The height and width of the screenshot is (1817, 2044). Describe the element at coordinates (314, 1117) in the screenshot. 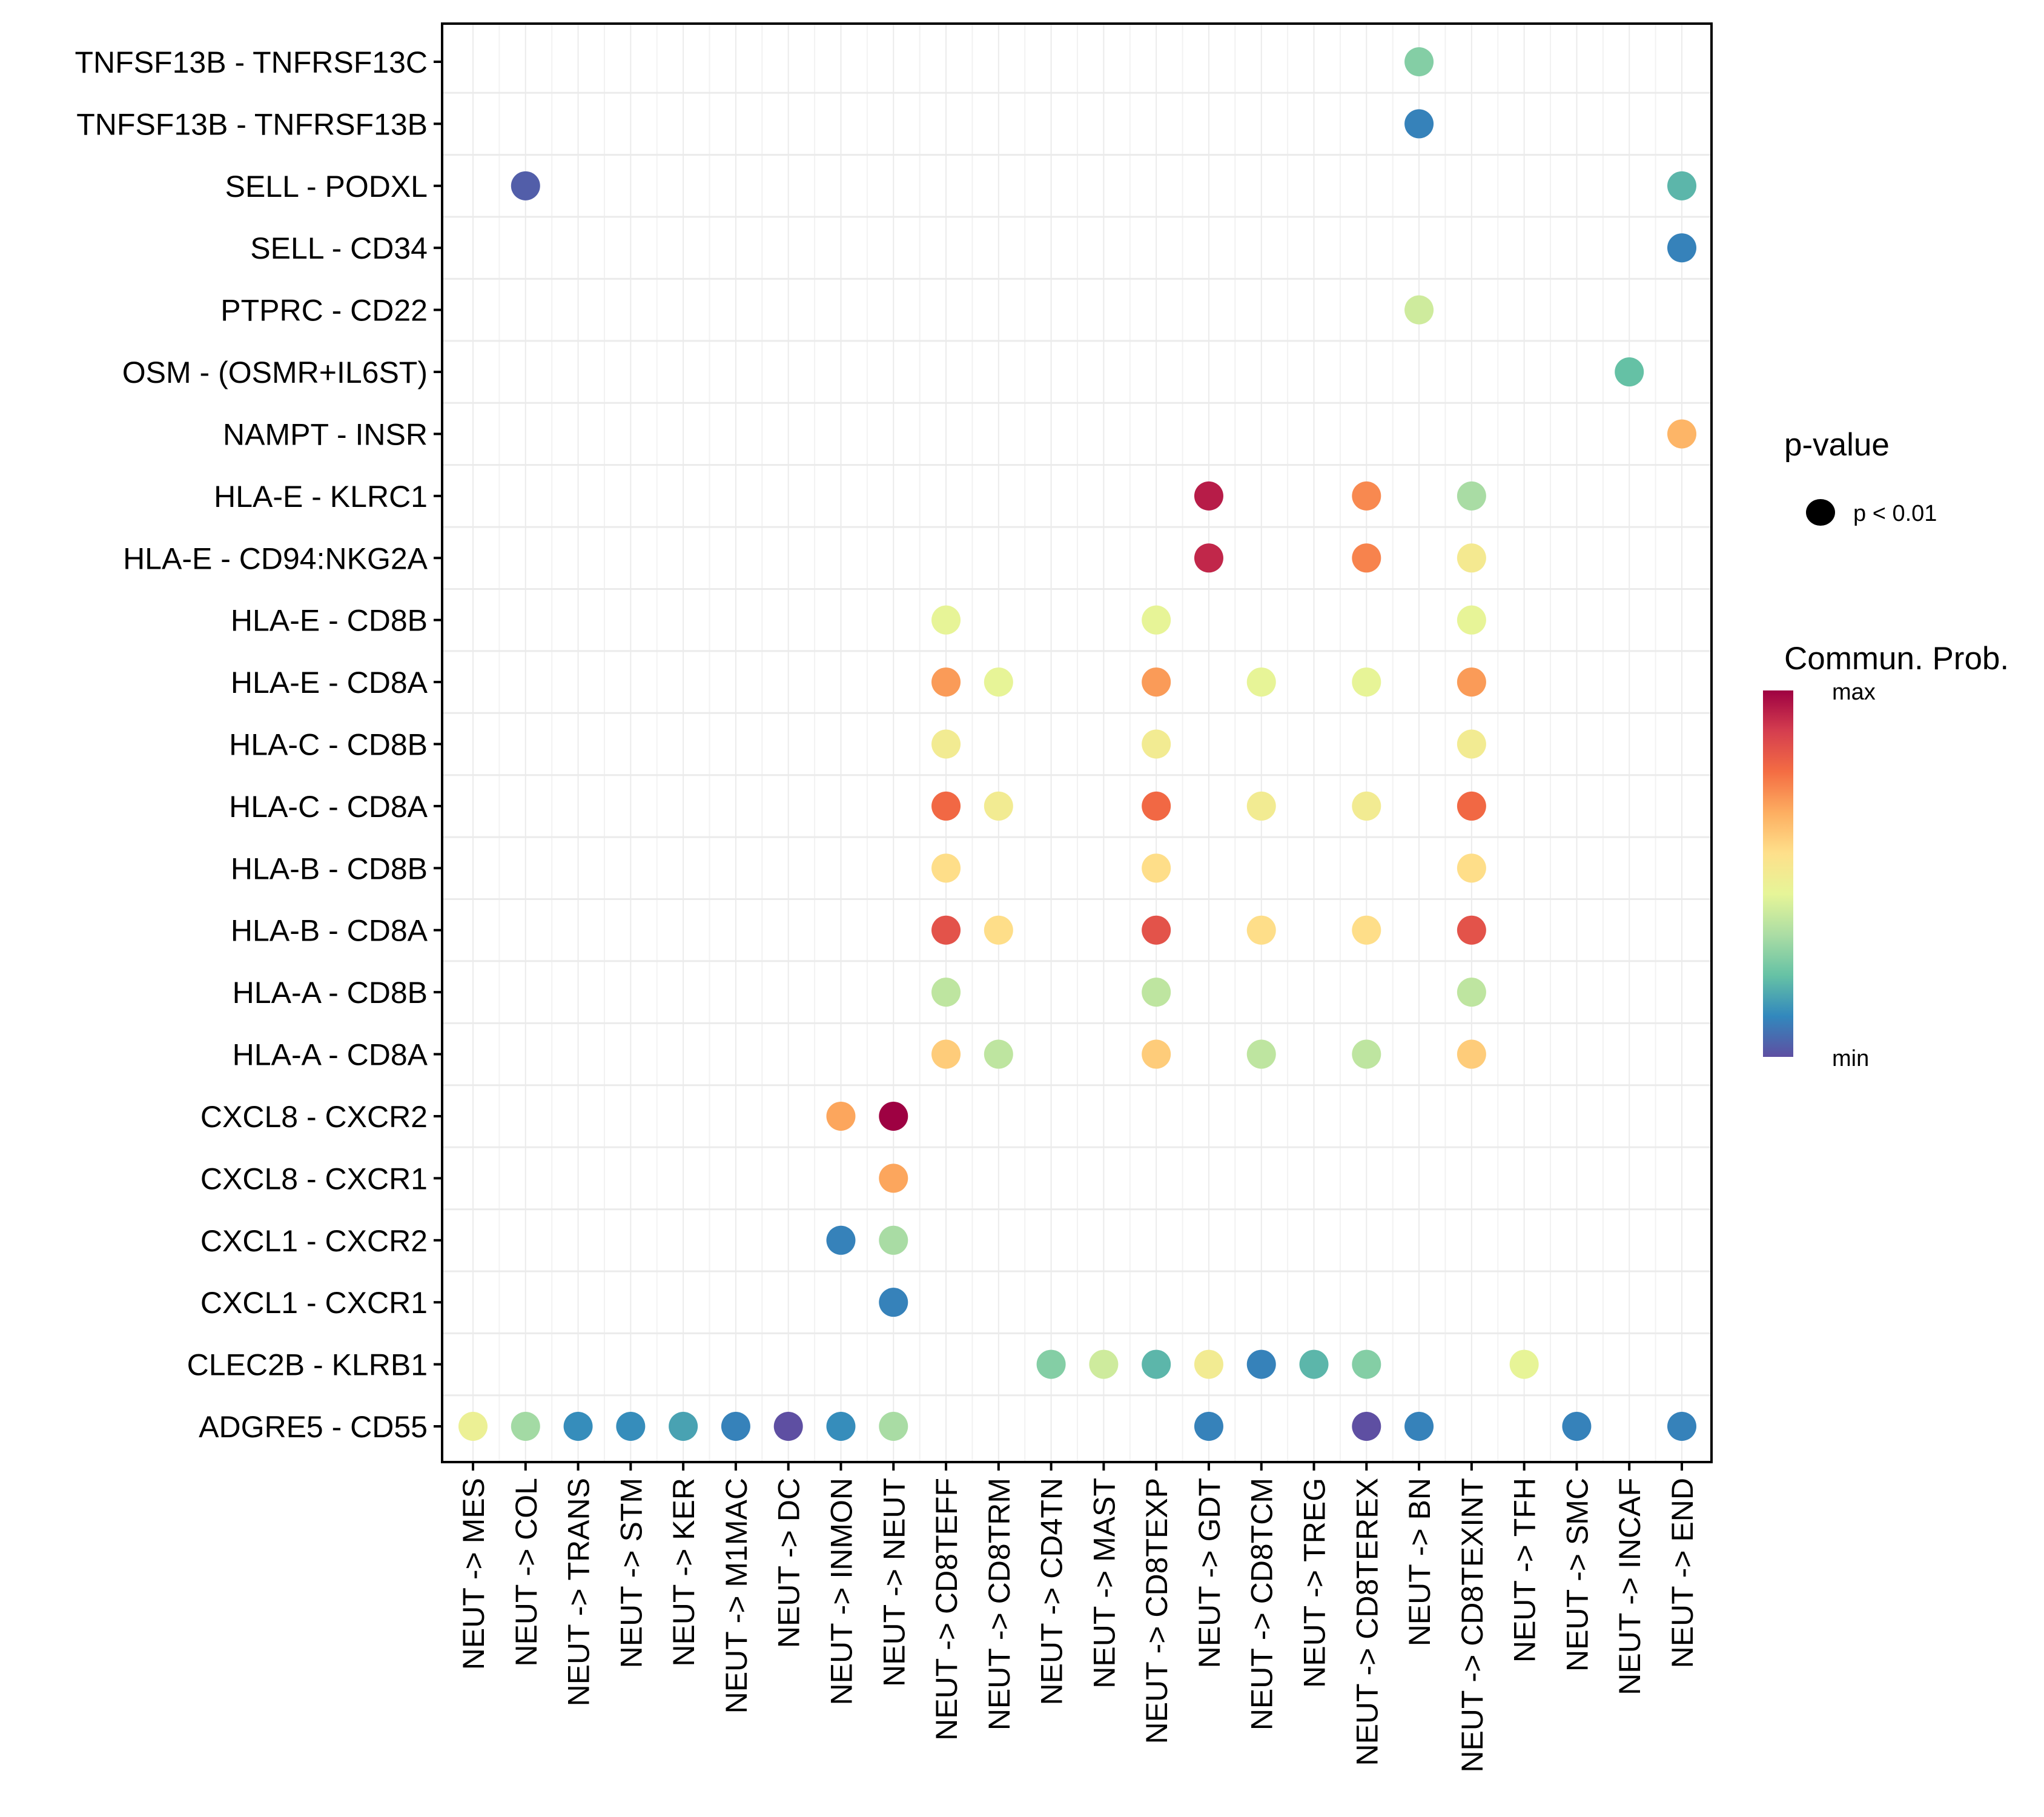

I see `y-tick-label: CXCL8 - CXCR2` at that location.